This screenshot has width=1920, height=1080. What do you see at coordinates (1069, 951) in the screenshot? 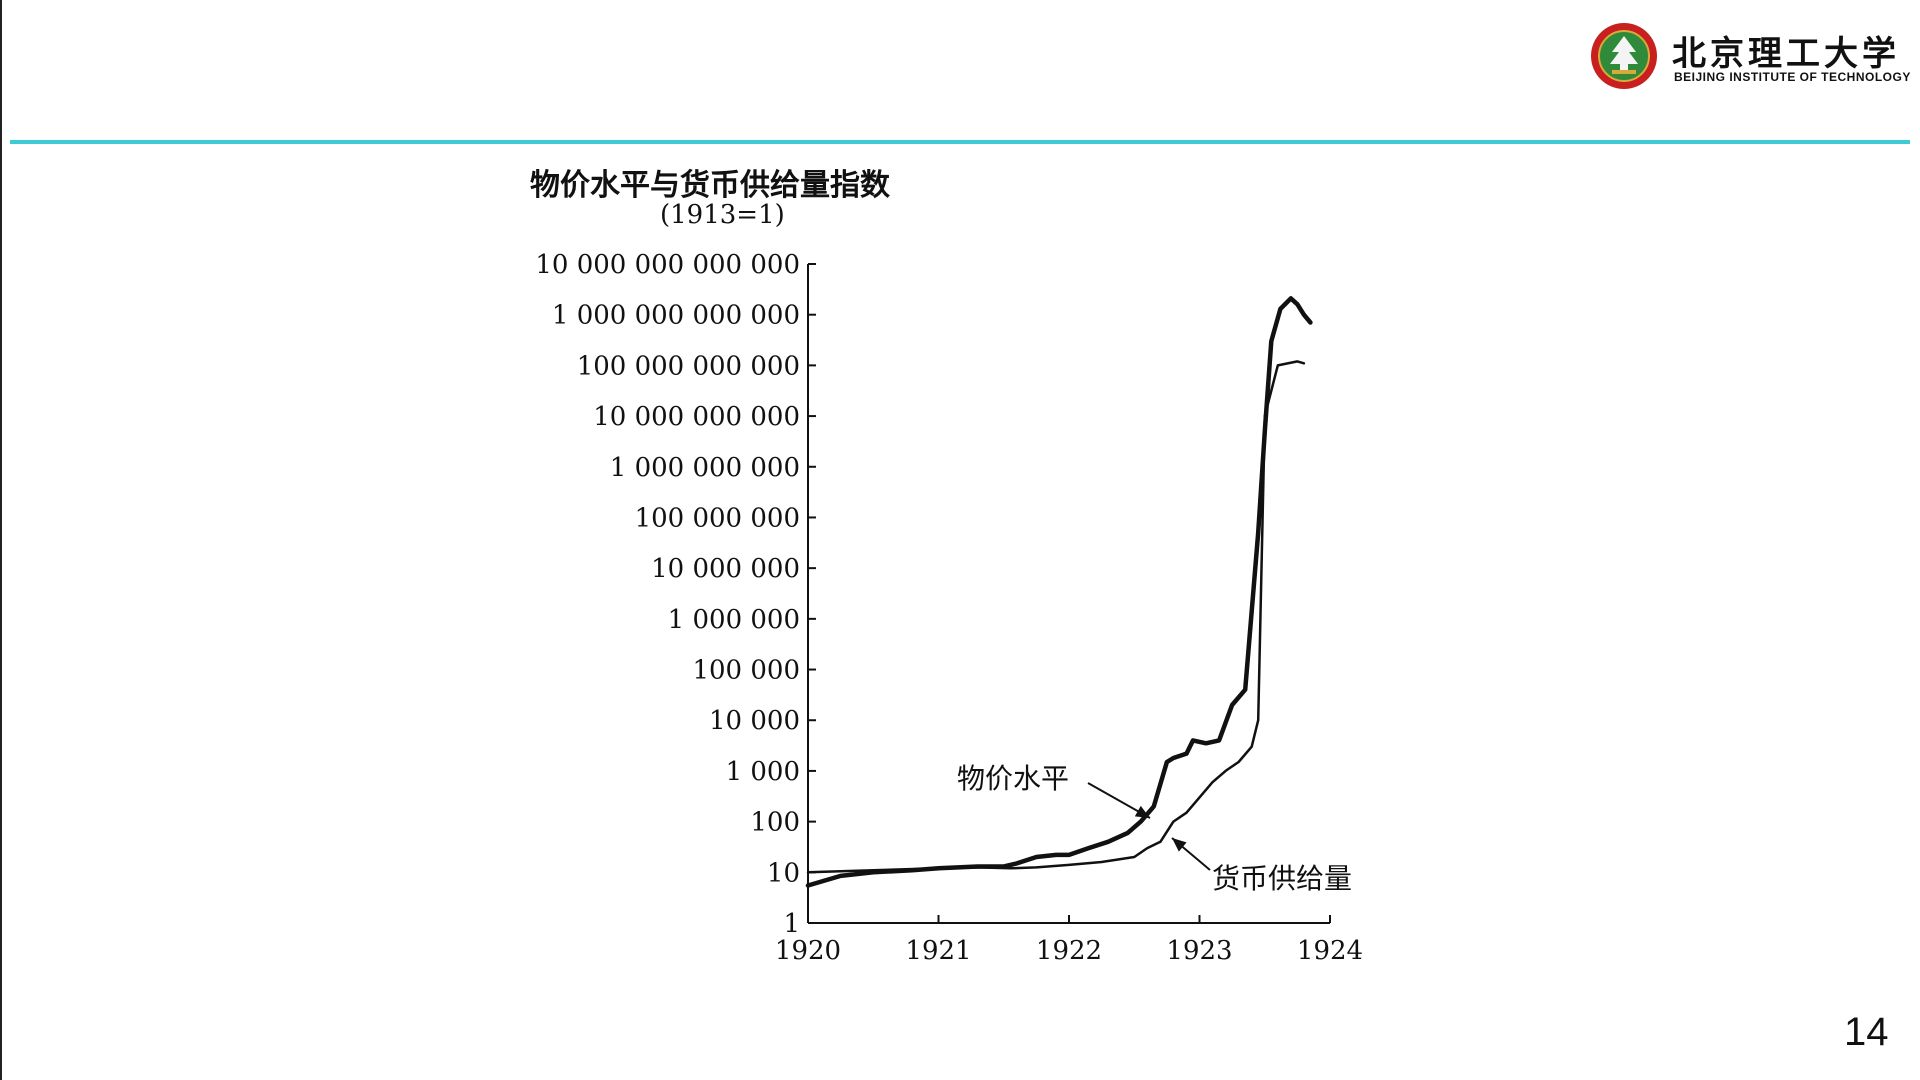
I see `x-tick-label: 1922` at bounding box center [1069, 951].